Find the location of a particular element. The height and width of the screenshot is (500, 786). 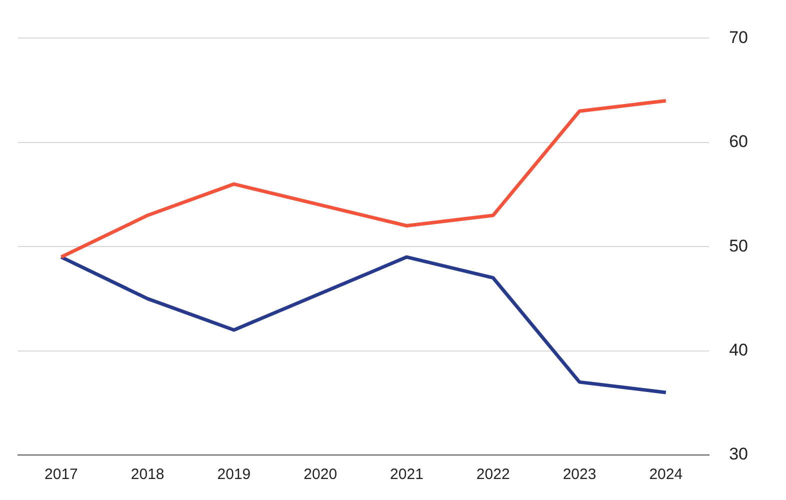

x-tick-label: 2023 is located at coordinates (579, 475).